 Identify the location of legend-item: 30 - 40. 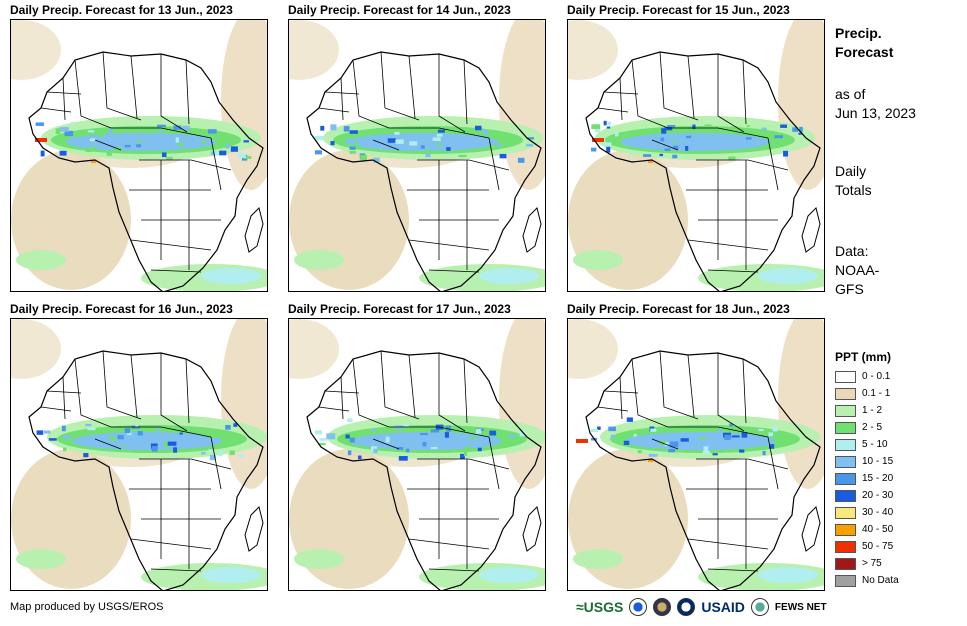
(867, 512).